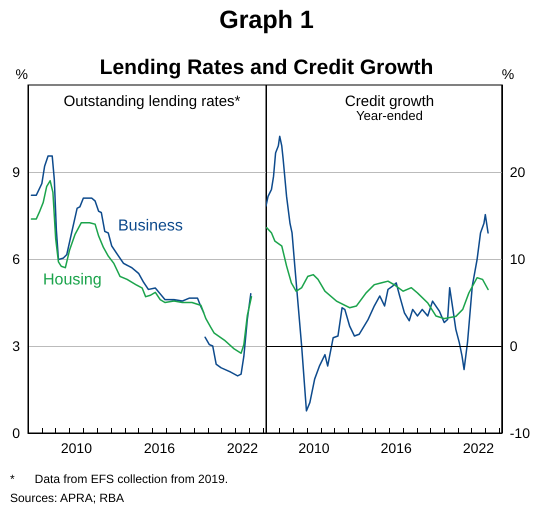 The width and height of the screenshot is (533, 507). I want to click on series-label: Business, so click(150, 226).